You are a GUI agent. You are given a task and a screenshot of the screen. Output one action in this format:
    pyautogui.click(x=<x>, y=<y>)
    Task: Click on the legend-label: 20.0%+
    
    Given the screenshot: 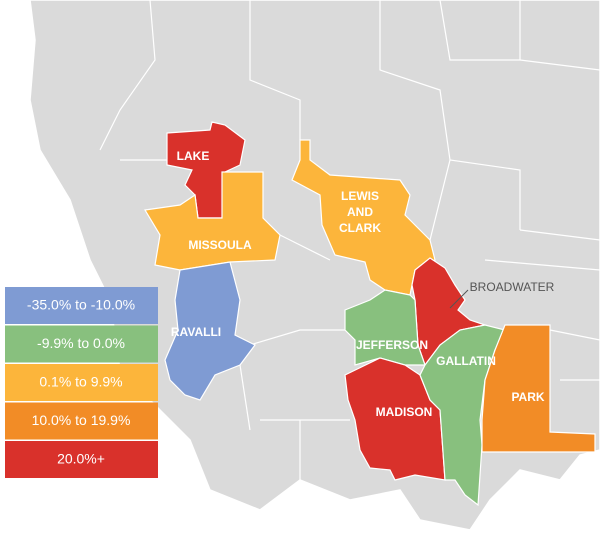 What is the action you would take?
    pyautogui.click(x=81, y=459)
    